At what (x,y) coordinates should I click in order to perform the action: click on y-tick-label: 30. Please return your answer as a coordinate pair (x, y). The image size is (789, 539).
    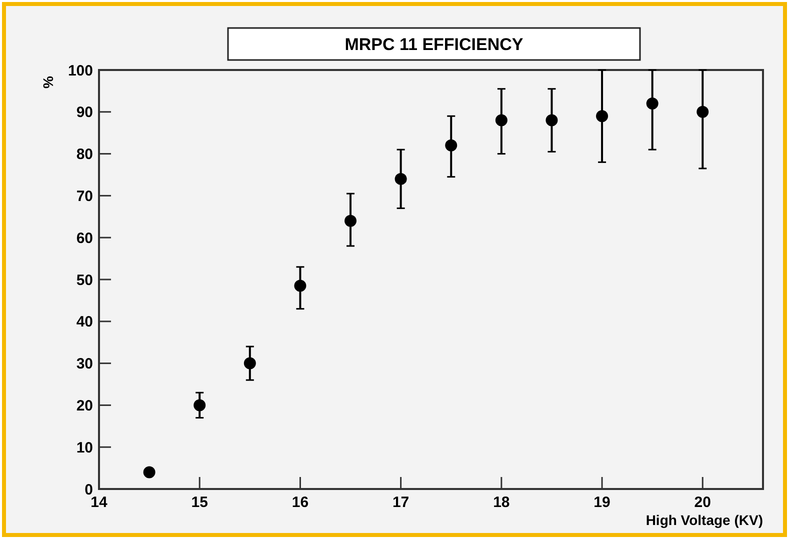
    Looking at the image, I should click on (84, 364).